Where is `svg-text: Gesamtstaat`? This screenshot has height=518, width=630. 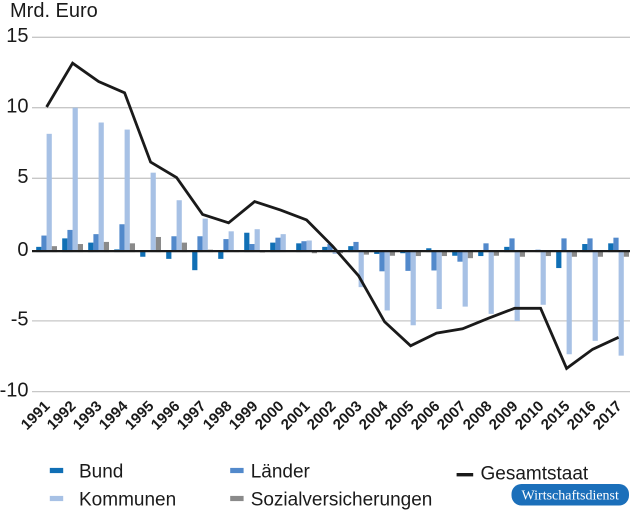
svg-text: Gesamtstaat is located at coordinates (535, 474).